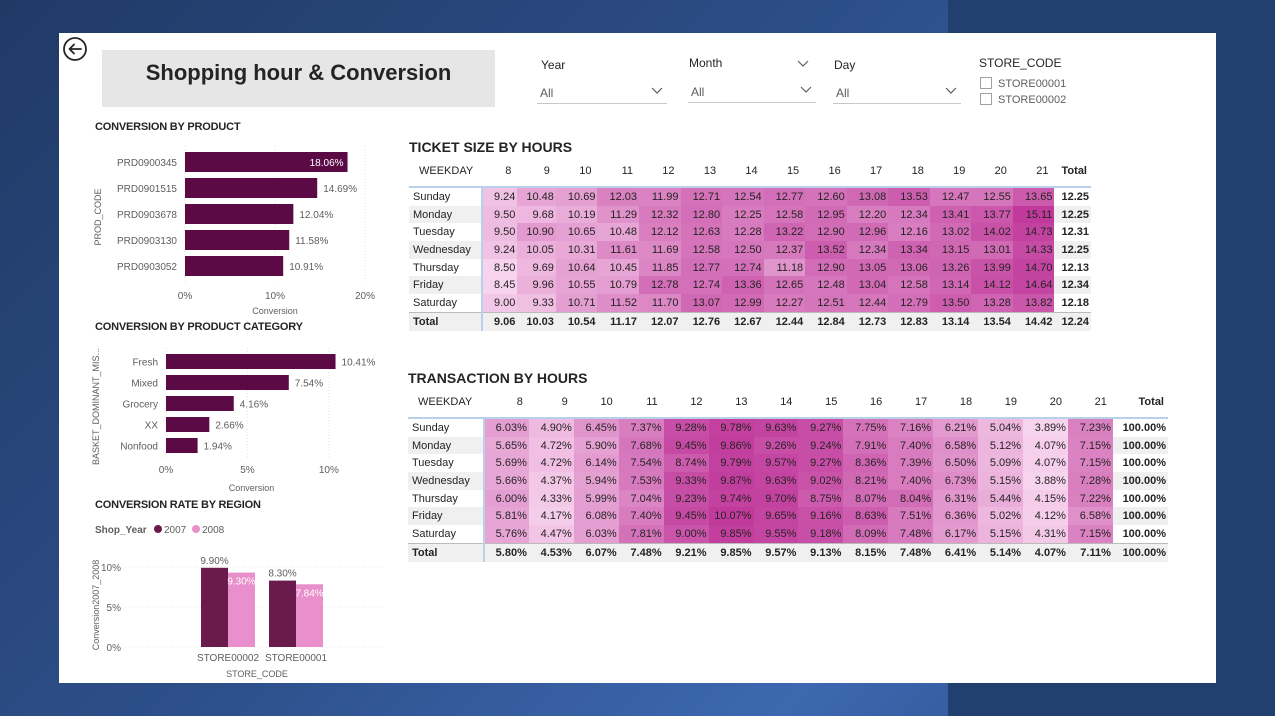 The image size is (1275, 716). Describe the element at coordinates (897, 91) in the screenshot. I see `day-slicer-dropdown: All` at that location.